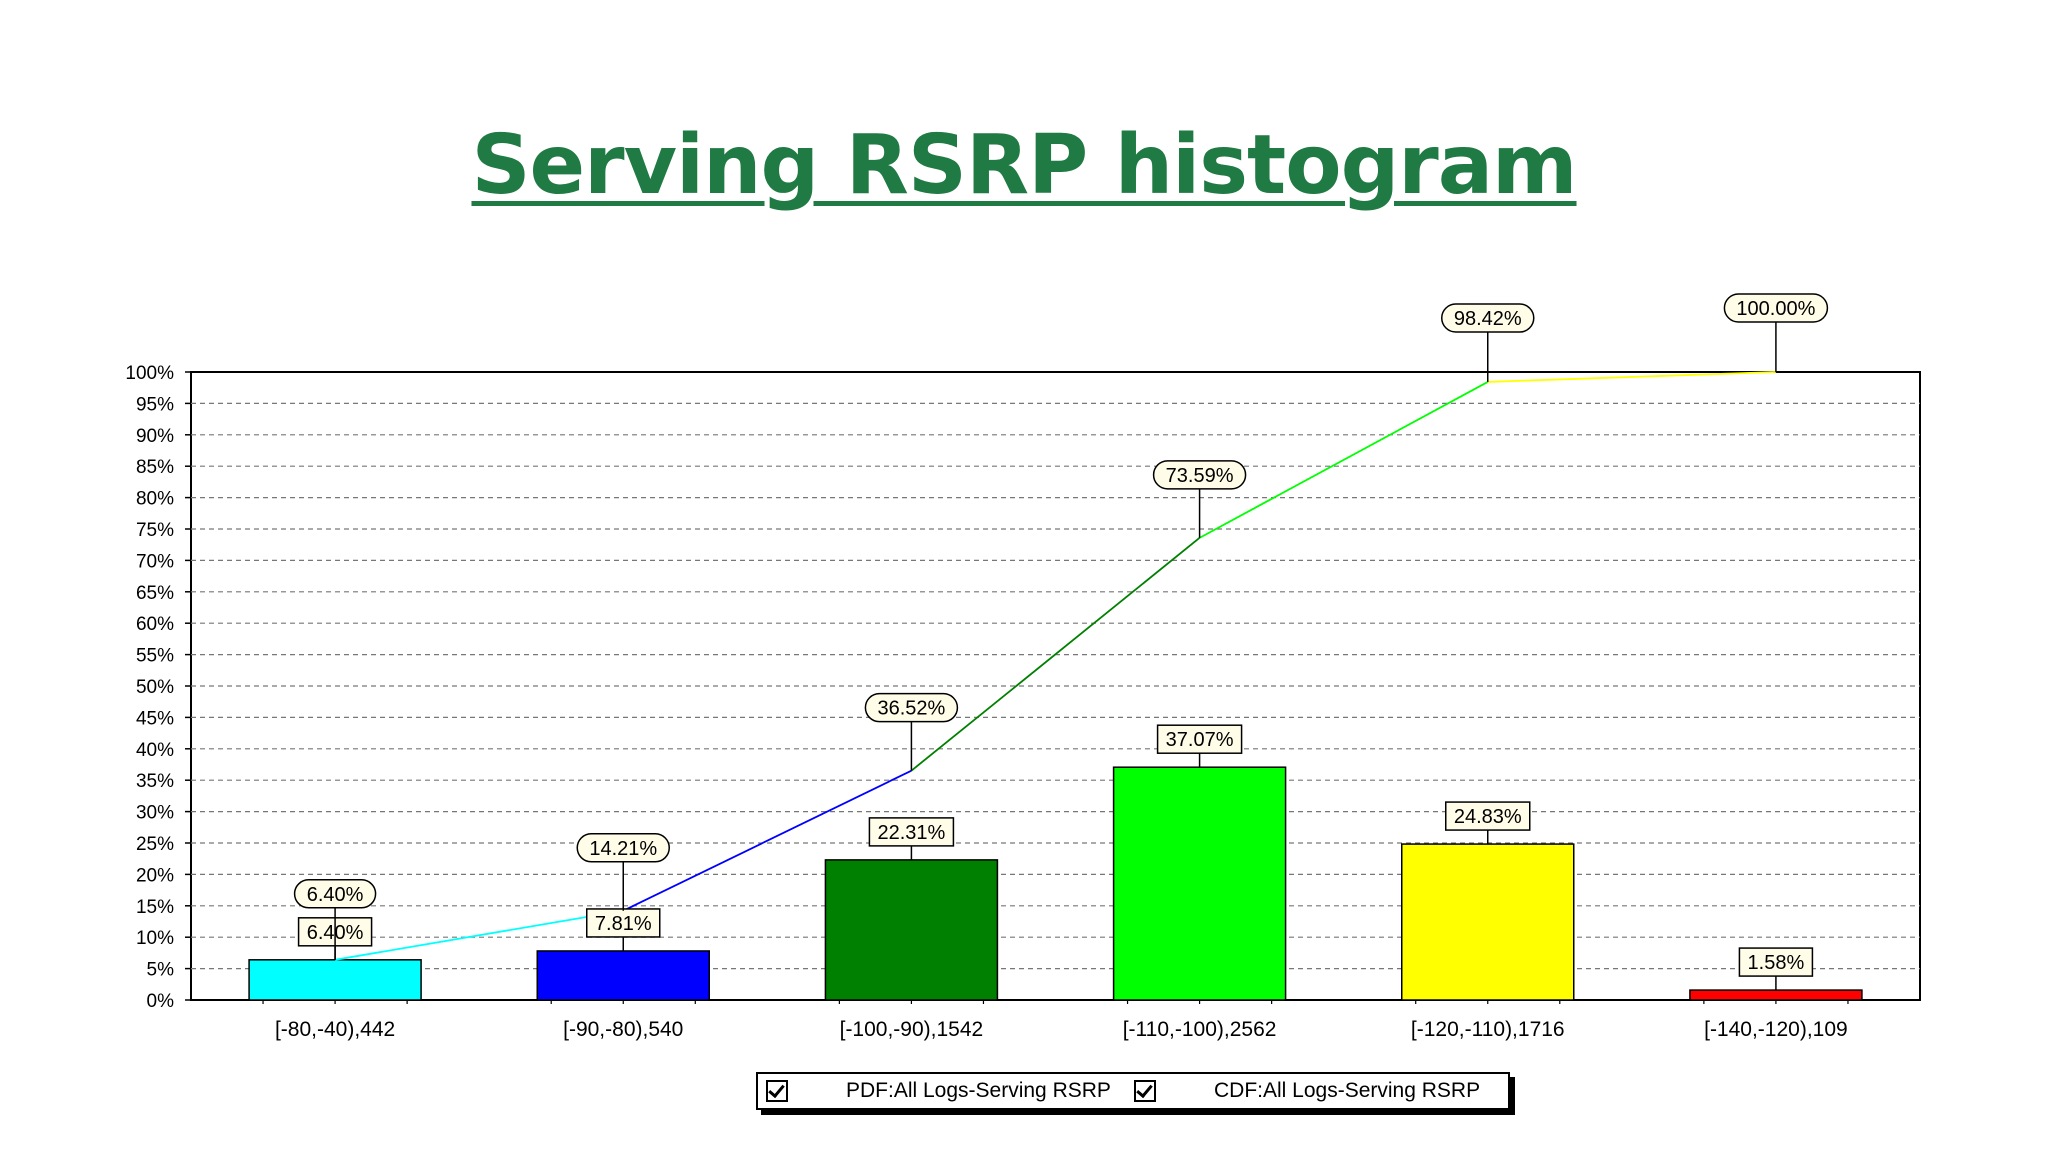 The height and width of the screenshot is (1152, 2048). What do you see at coordinates (155, 844) in the screenshot?
I see `y-tick-label: 25%` at bounding box center [155, 844].